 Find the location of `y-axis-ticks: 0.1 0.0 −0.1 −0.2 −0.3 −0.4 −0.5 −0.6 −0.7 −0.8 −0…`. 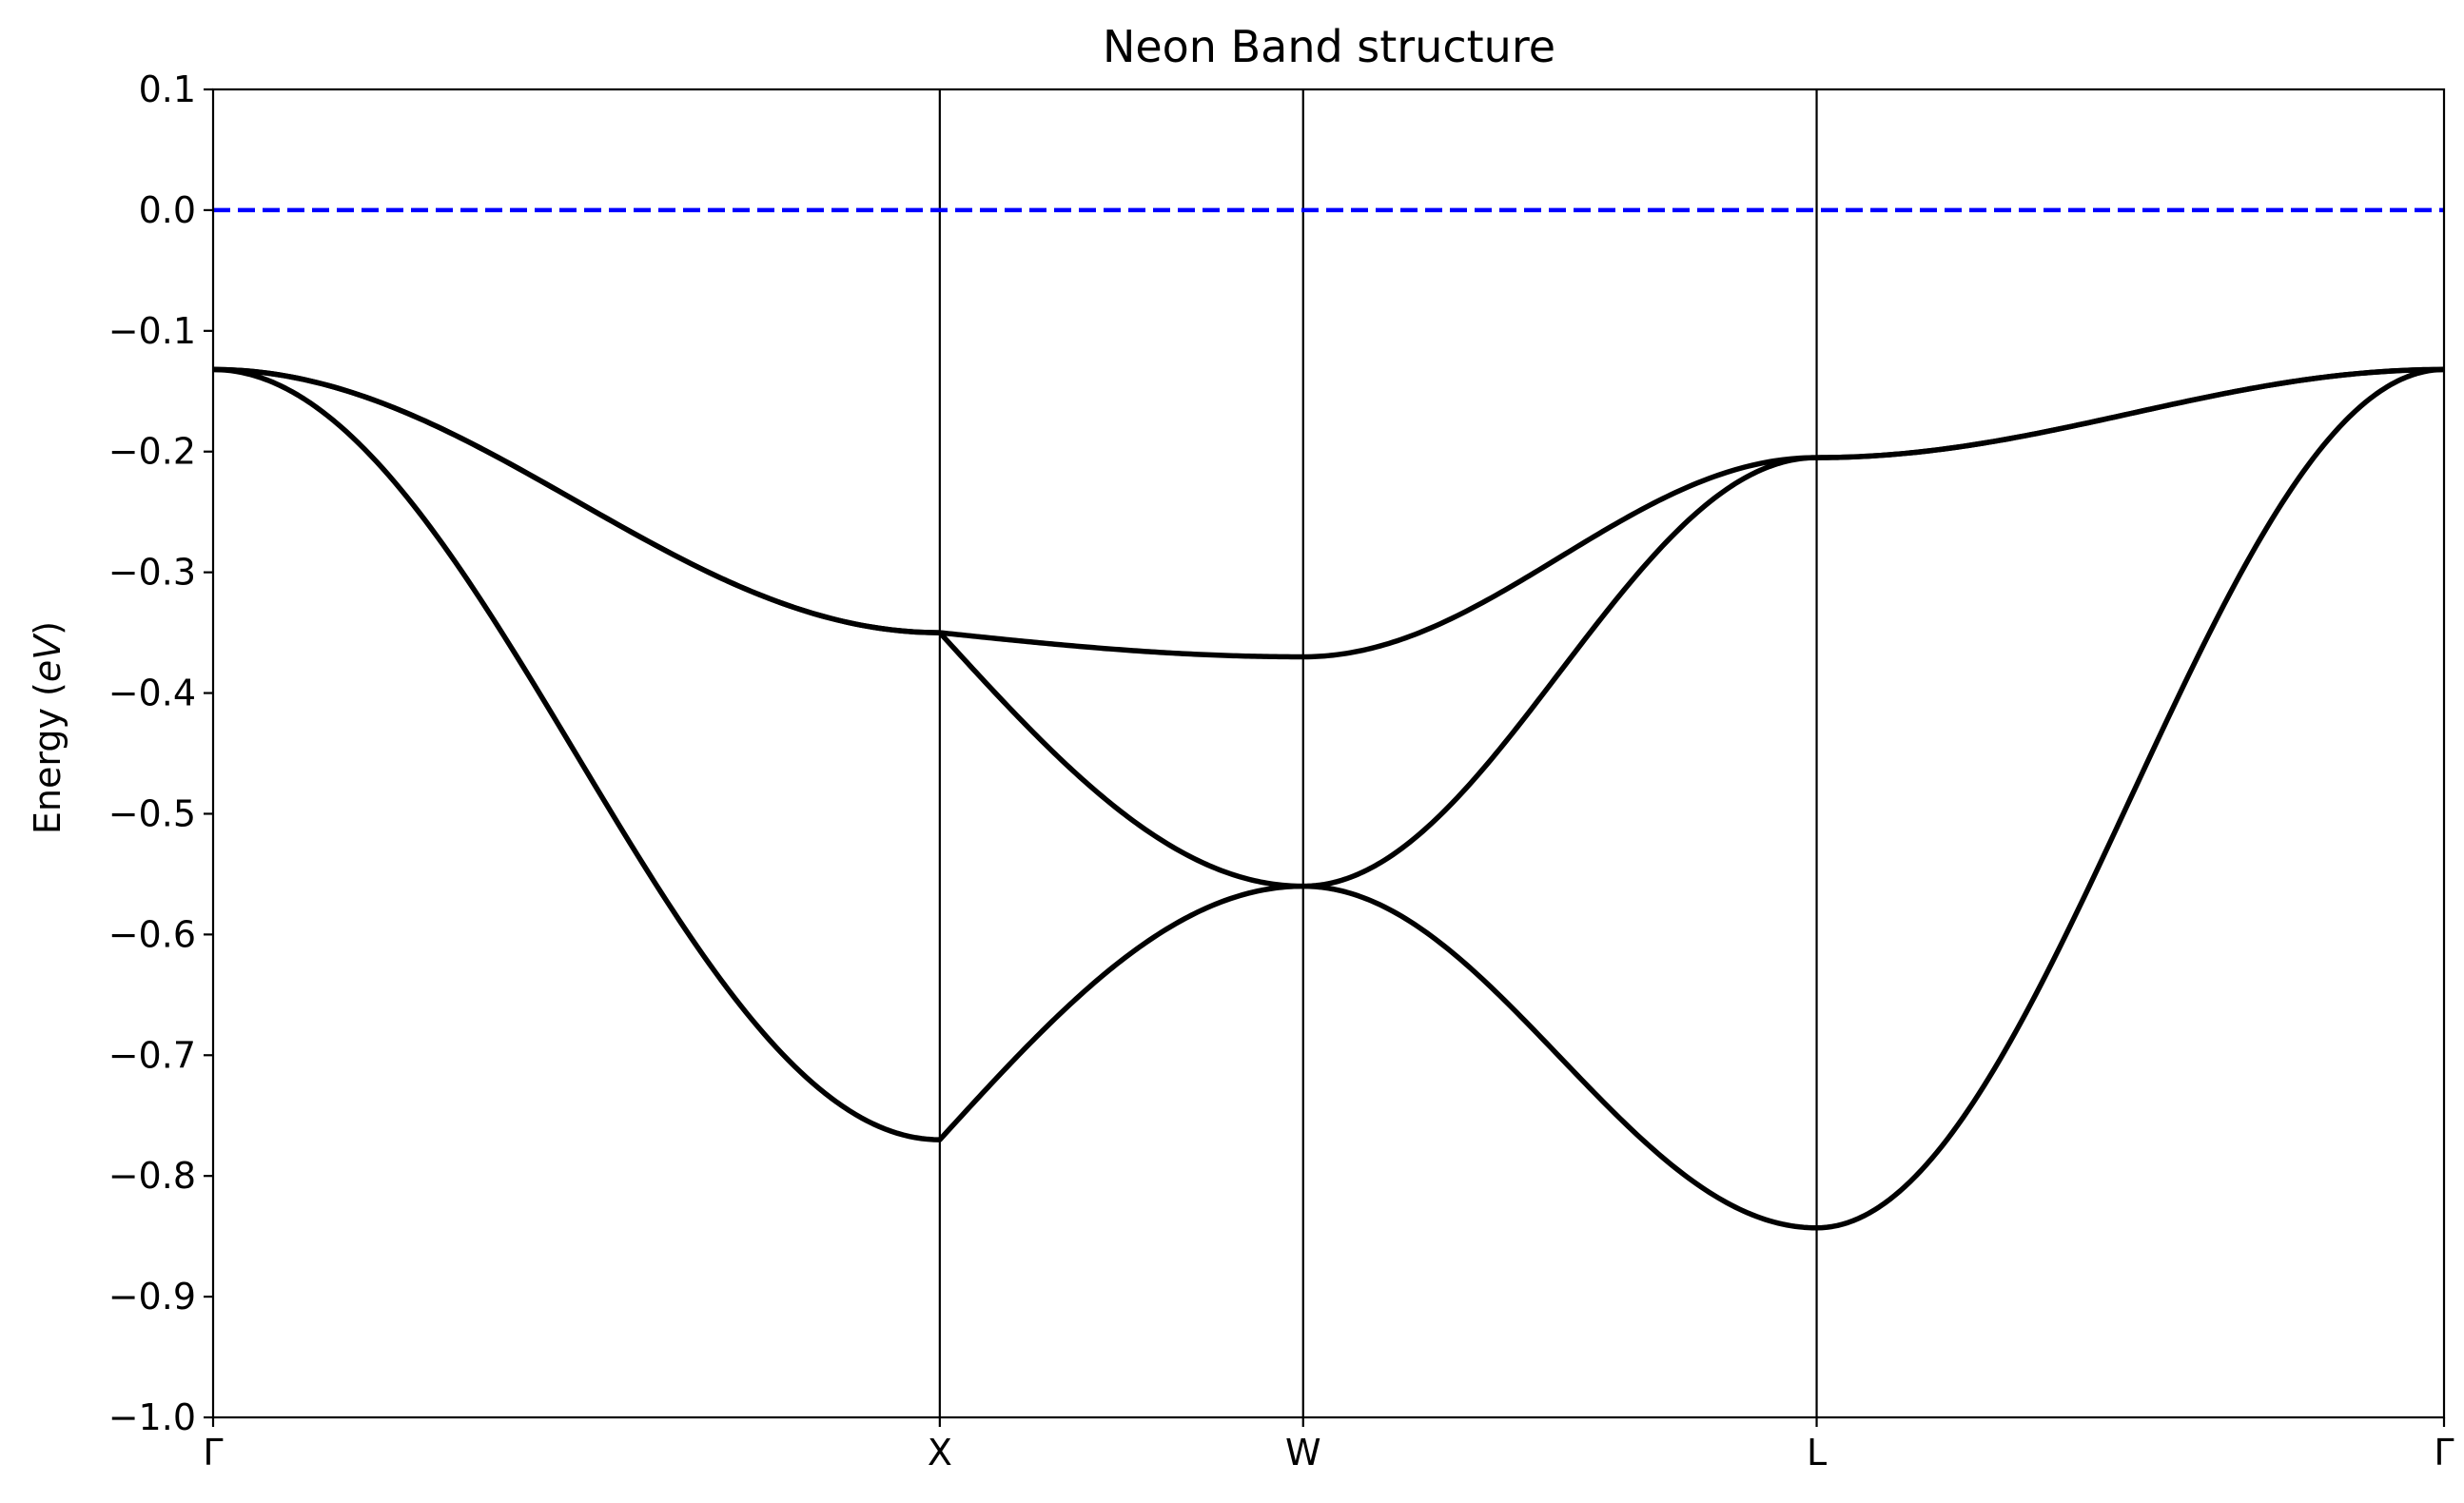

y-axis-ticks: 0.1 0.0 −0.1 −0.2 −0.3 −0.4 −0.5 −0.6 −0.7 −0.8 −0… is located at coordinates (160, 753).